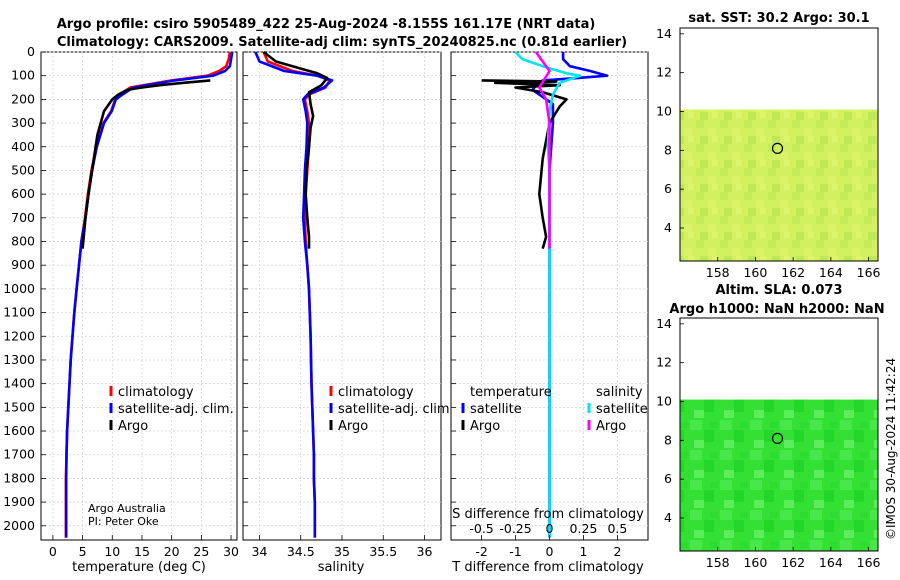  What do you see at coordinates (485, 426) in the screenshot?
I see `legend-t-argo-label: Argo` at bounding box center [485, 426].